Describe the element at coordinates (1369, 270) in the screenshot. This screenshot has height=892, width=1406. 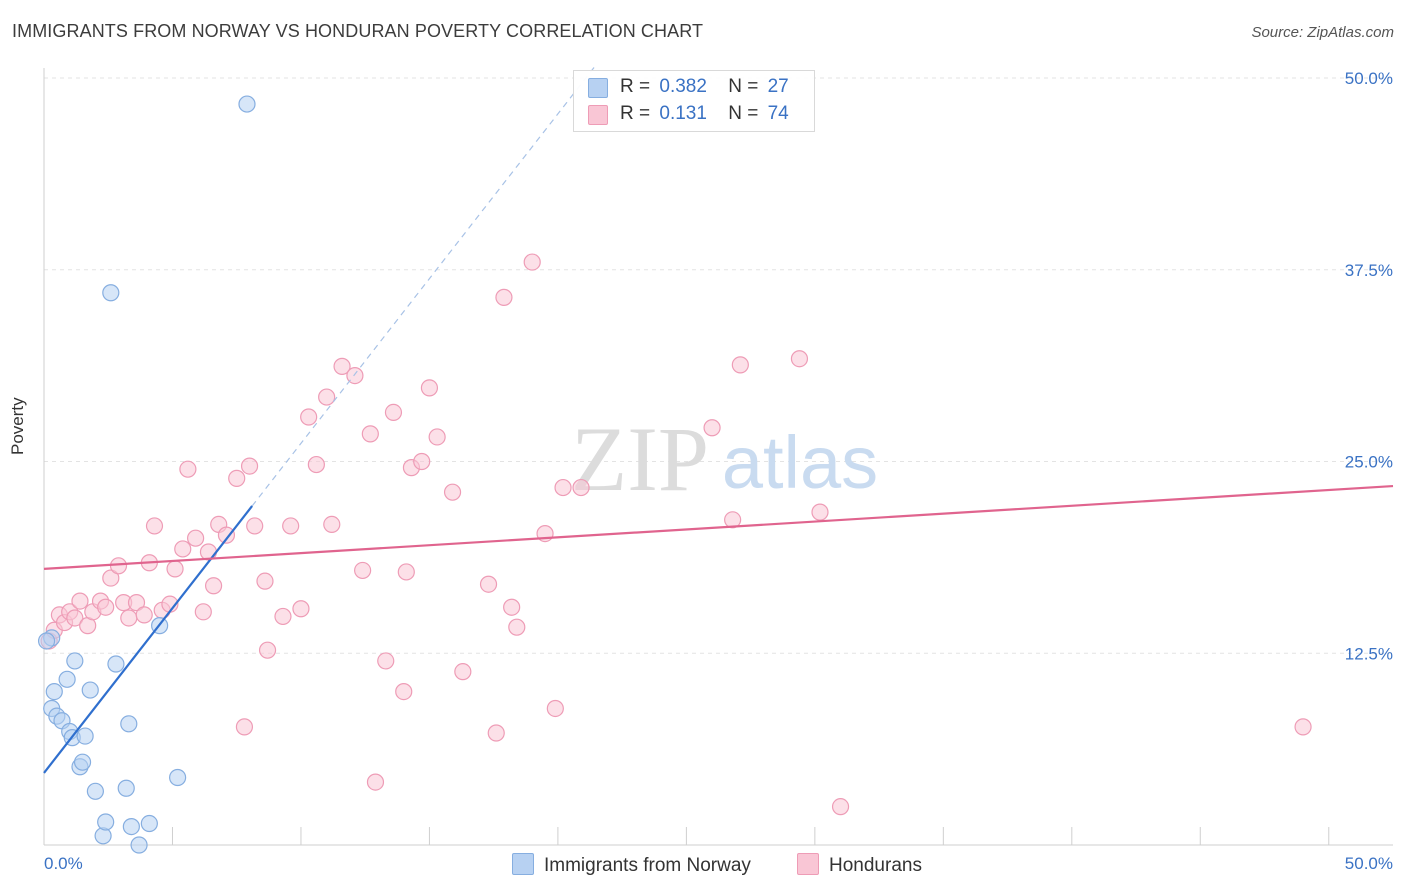
I see `y-tick-label: 37.5%` at that location.